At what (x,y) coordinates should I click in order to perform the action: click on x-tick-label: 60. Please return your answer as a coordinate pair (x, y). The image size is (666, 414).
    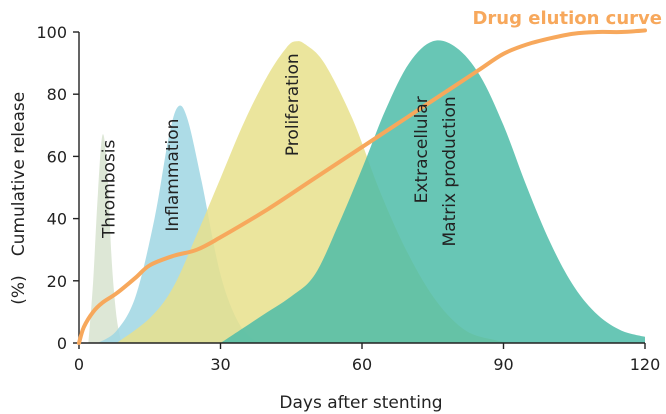
    Looking at the image, I should click on (362, 364).